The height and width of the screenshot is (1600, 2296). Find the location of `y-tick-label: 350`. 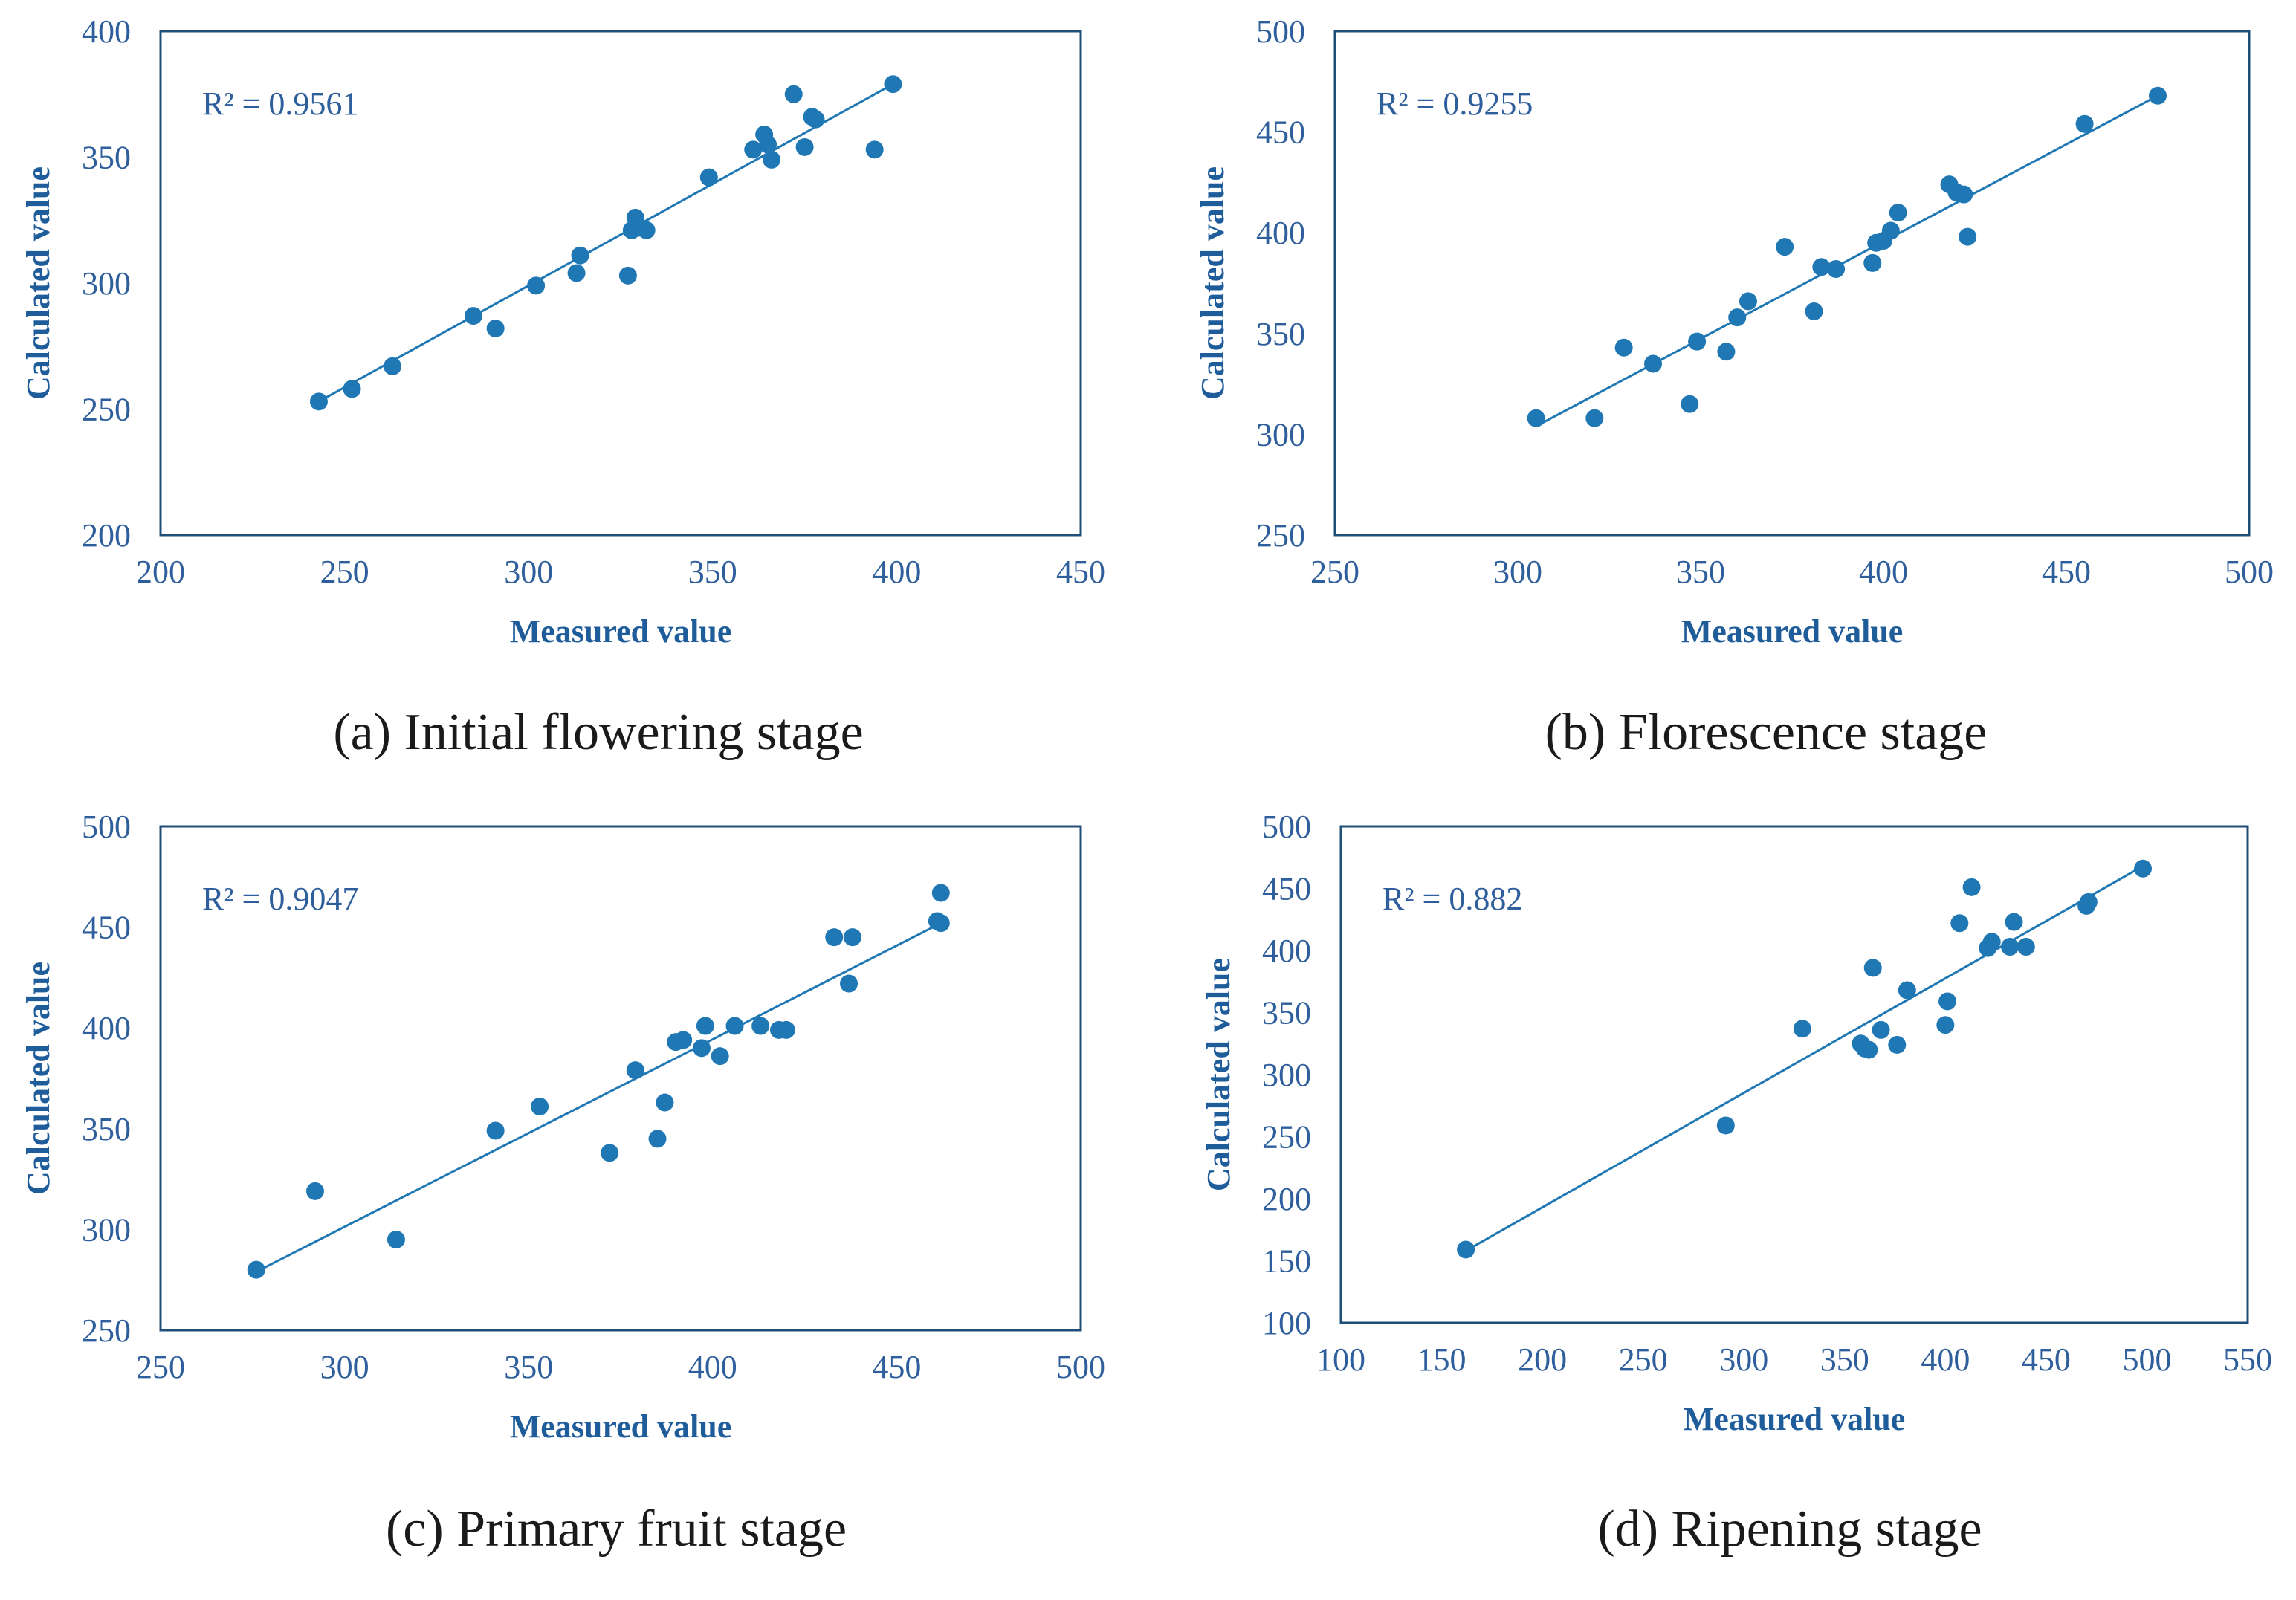

y-tick-label: 350 is located at coordinates (1286, 1013).